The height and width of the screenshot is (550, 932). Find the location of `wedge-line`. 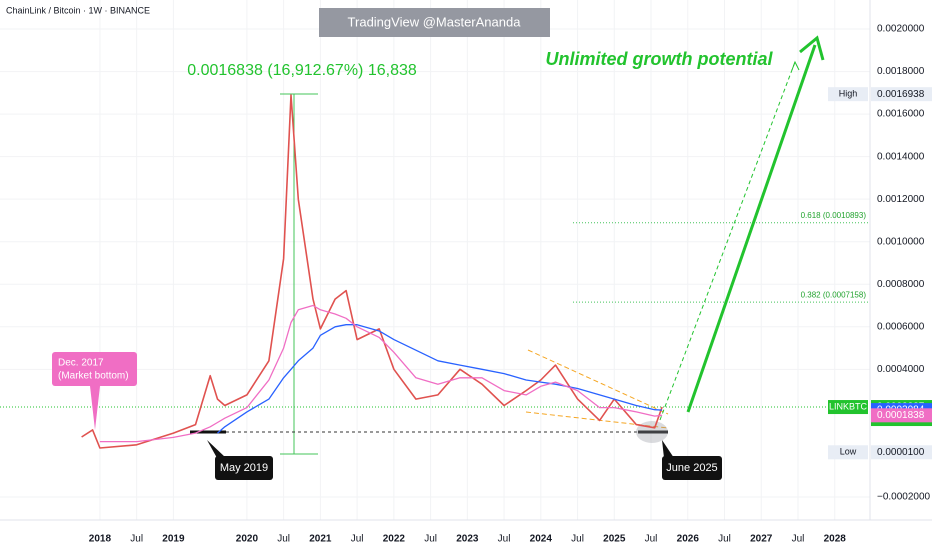

wedge-line is located at coordinates (598, 382).